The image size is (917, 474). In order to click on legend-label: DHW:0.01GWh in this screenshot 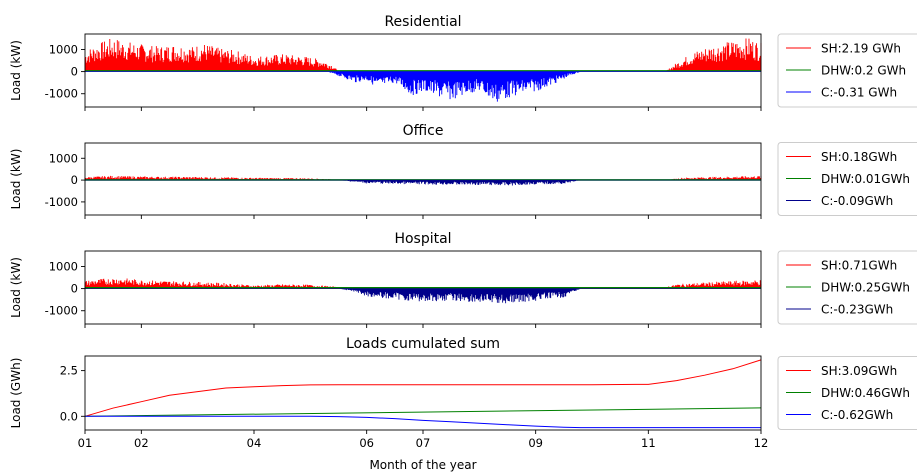, I will do `click(865, 179)`.